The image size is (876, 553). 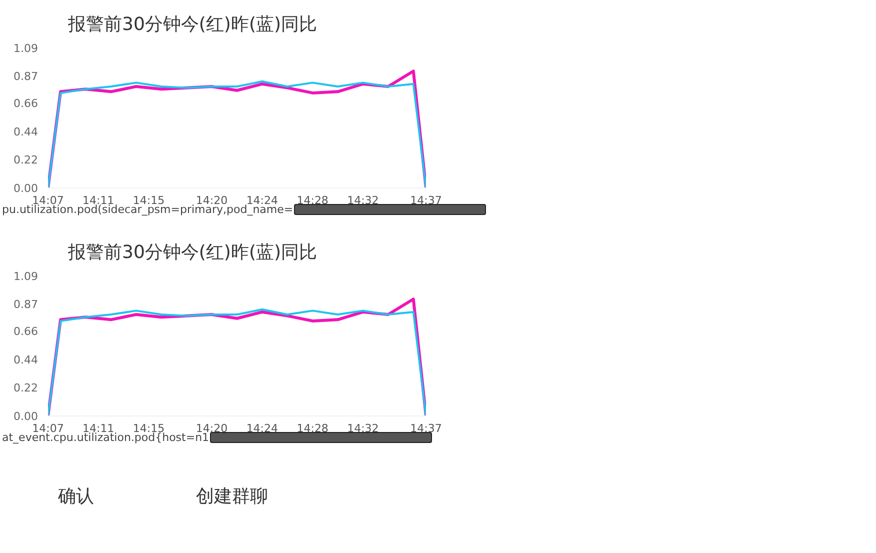 What do you see at coordinates (262, 428) in the screenshot?
I see `x-tick-label: 14:24` at bounding box center [262, 428].